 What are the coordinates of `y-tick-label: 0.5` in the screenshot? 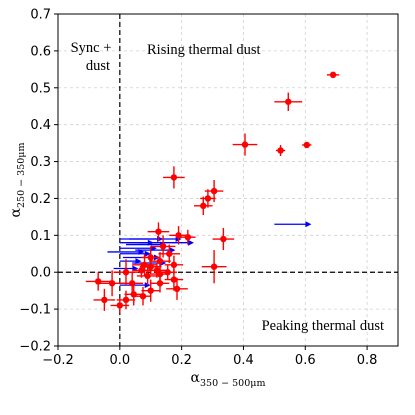 It's located at (40, 88).